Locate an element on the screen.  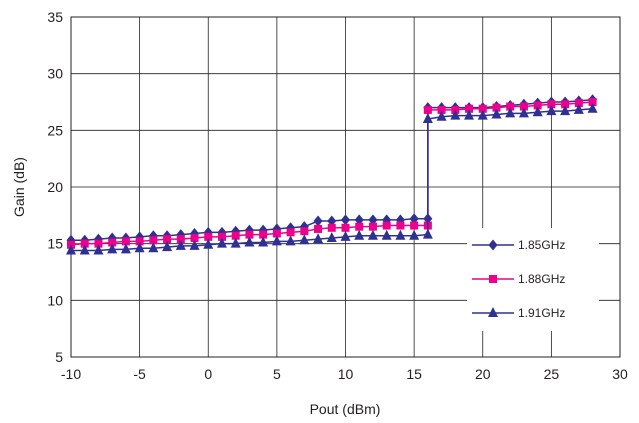
legend: 1.85GHz 1.88GHz 1.91GHz is located at coordinates (533, 279).